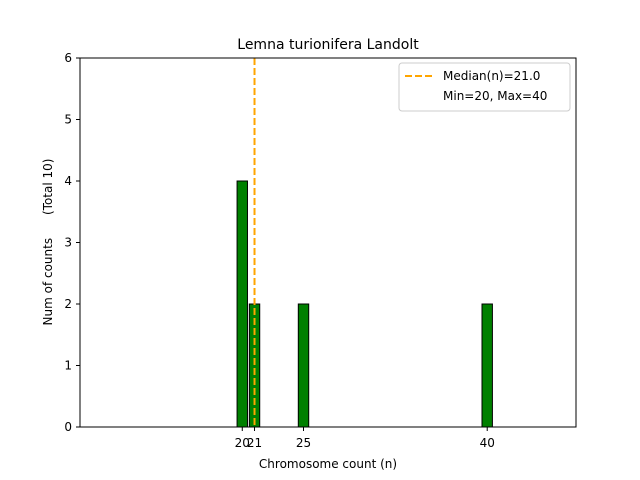 The image size is (640, 480). Describe the element at coordinates (242, 443) in the screenshot. I see `x-tick-label: 20` at that location.